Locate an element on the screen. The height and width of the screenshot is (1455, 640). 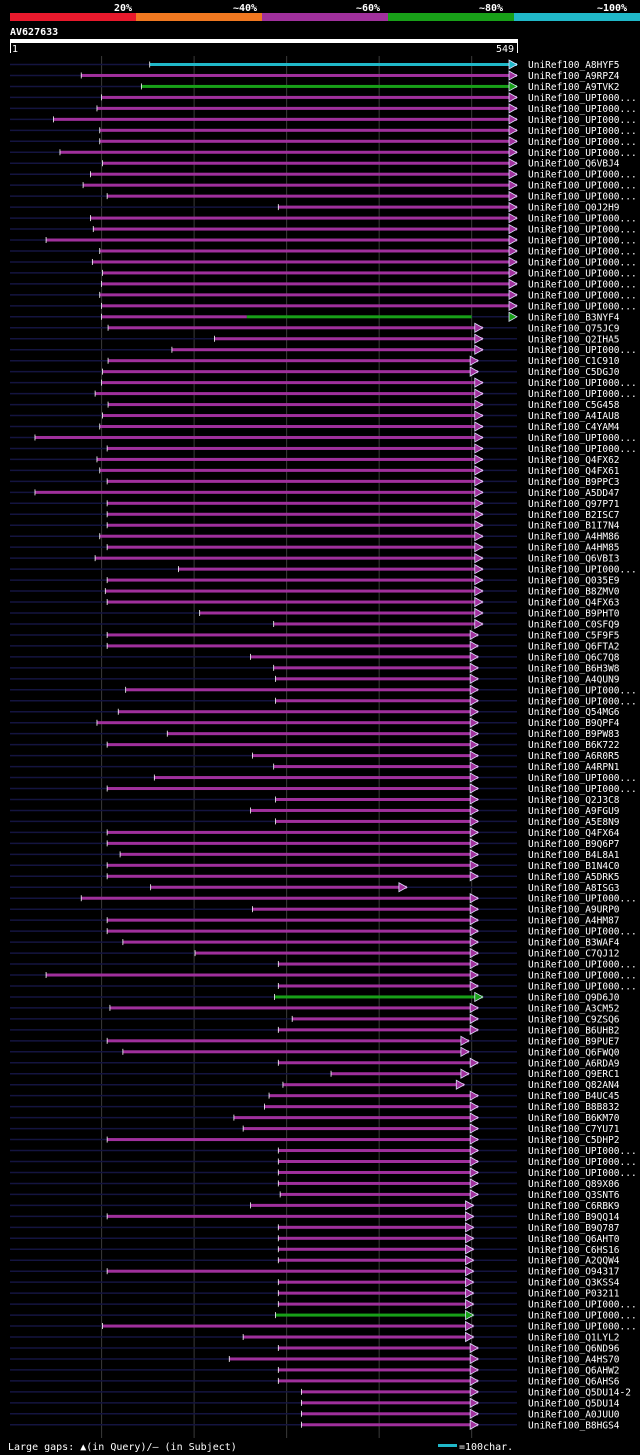
legend-label-80: ~80% is located at coordinates (491, 8).